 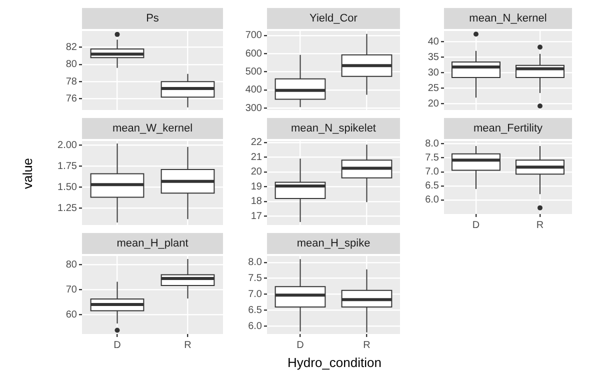 I want to click on y-tick-label: 700, so click(x=253, y=36).